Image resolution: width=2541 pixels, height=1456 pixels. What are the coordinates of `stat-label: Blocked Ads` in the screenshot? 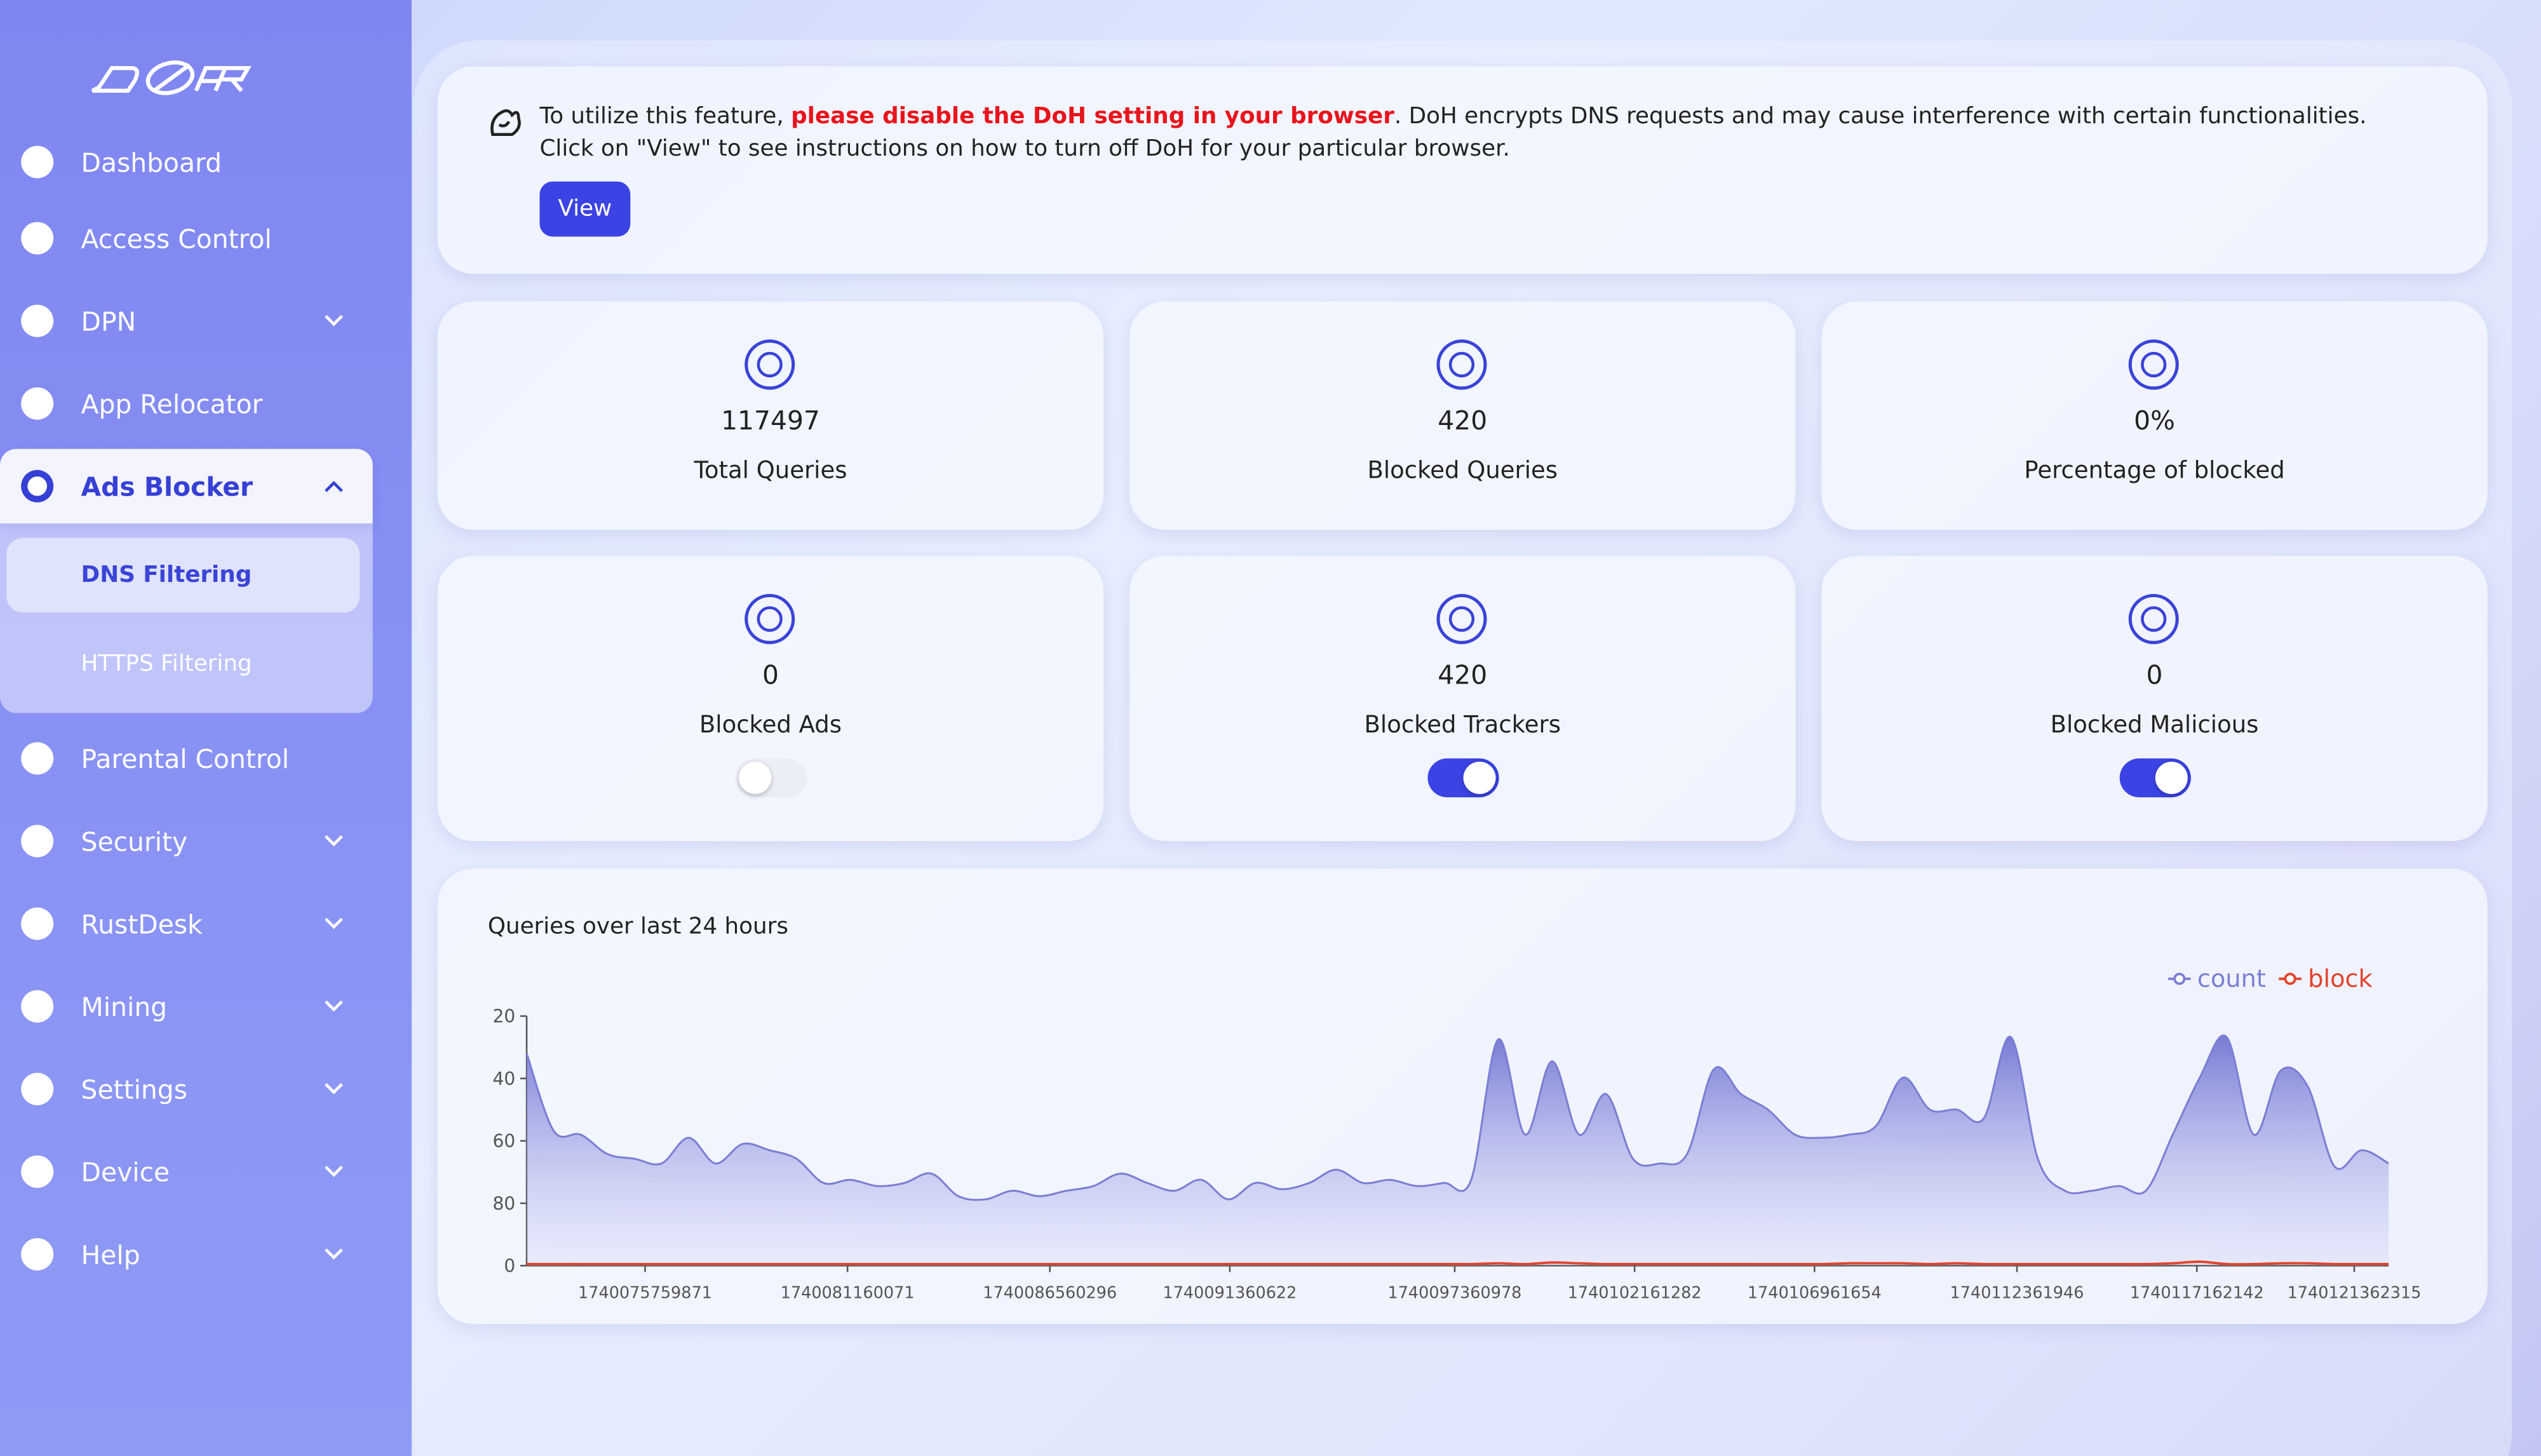 It's located at (771, 726).